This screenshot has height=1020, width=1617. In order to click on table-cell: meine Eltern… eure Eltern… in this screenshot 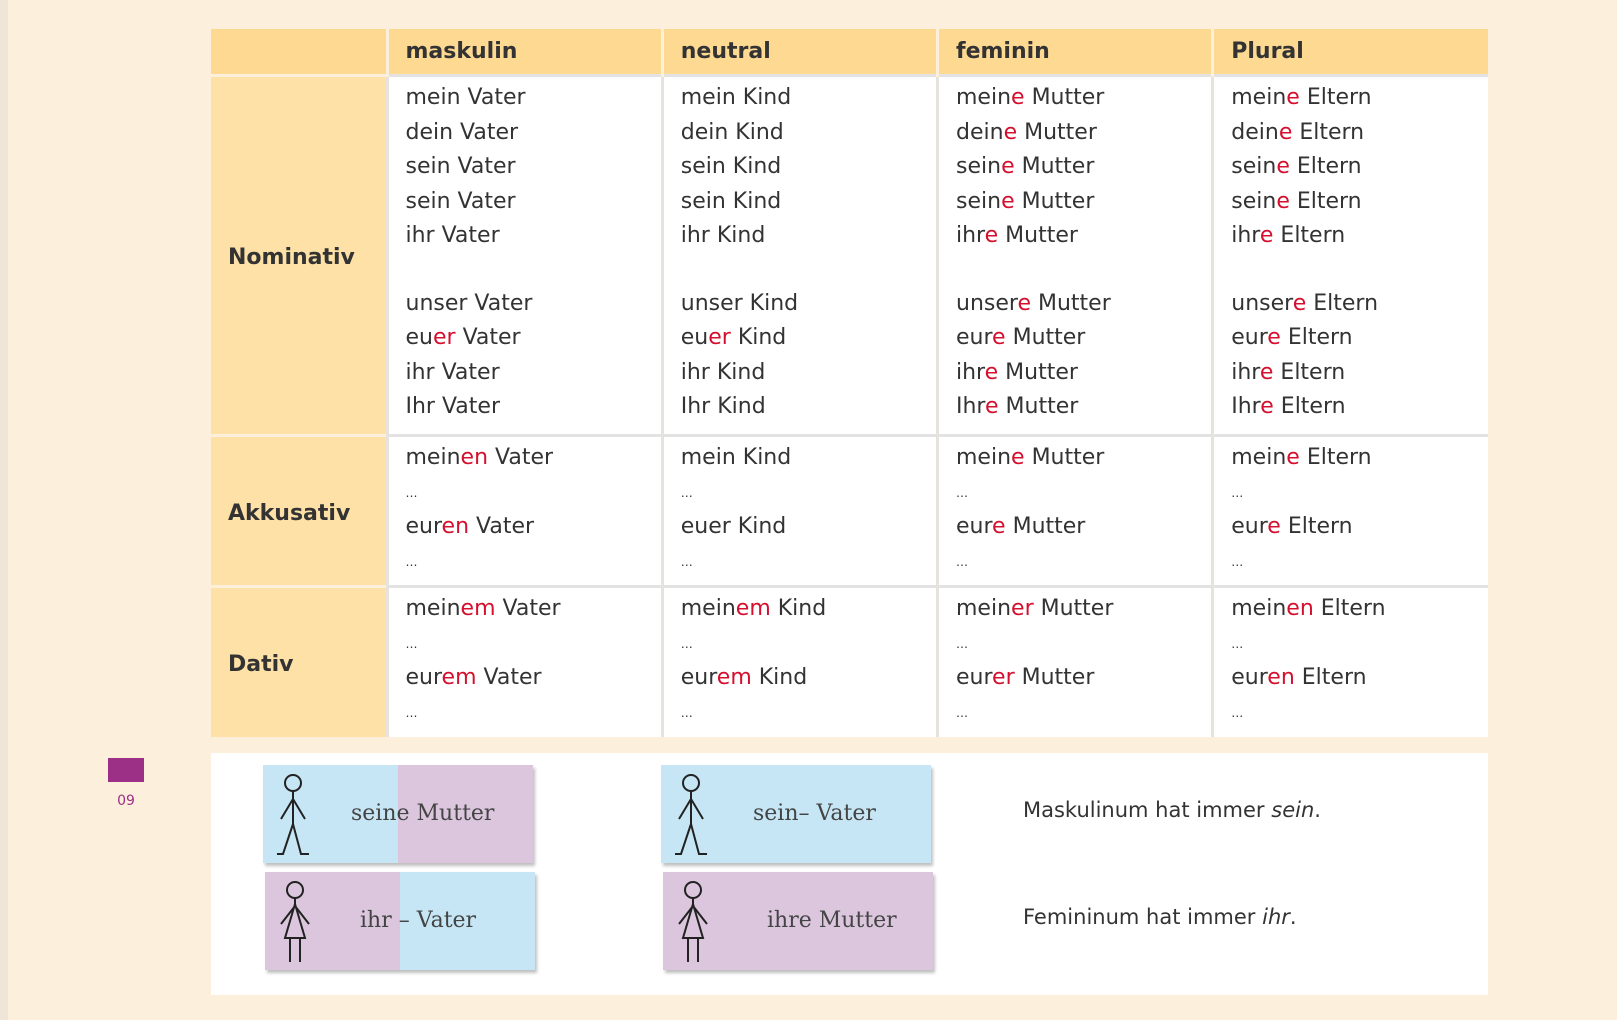, I will do `click(1349, 510)`.